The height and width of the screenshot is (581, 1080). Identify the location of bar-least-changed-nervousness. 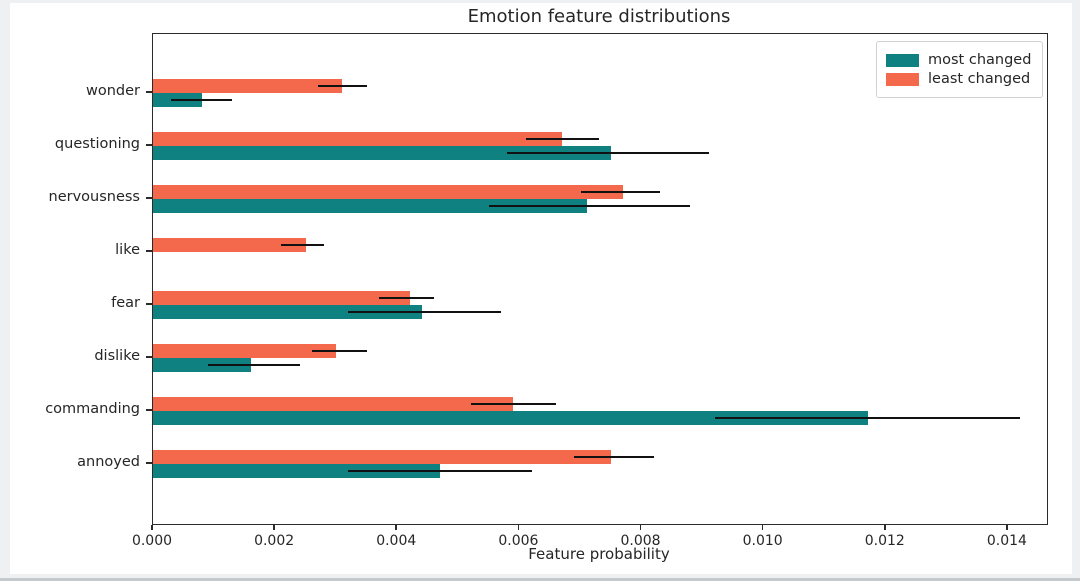
(388, 192).